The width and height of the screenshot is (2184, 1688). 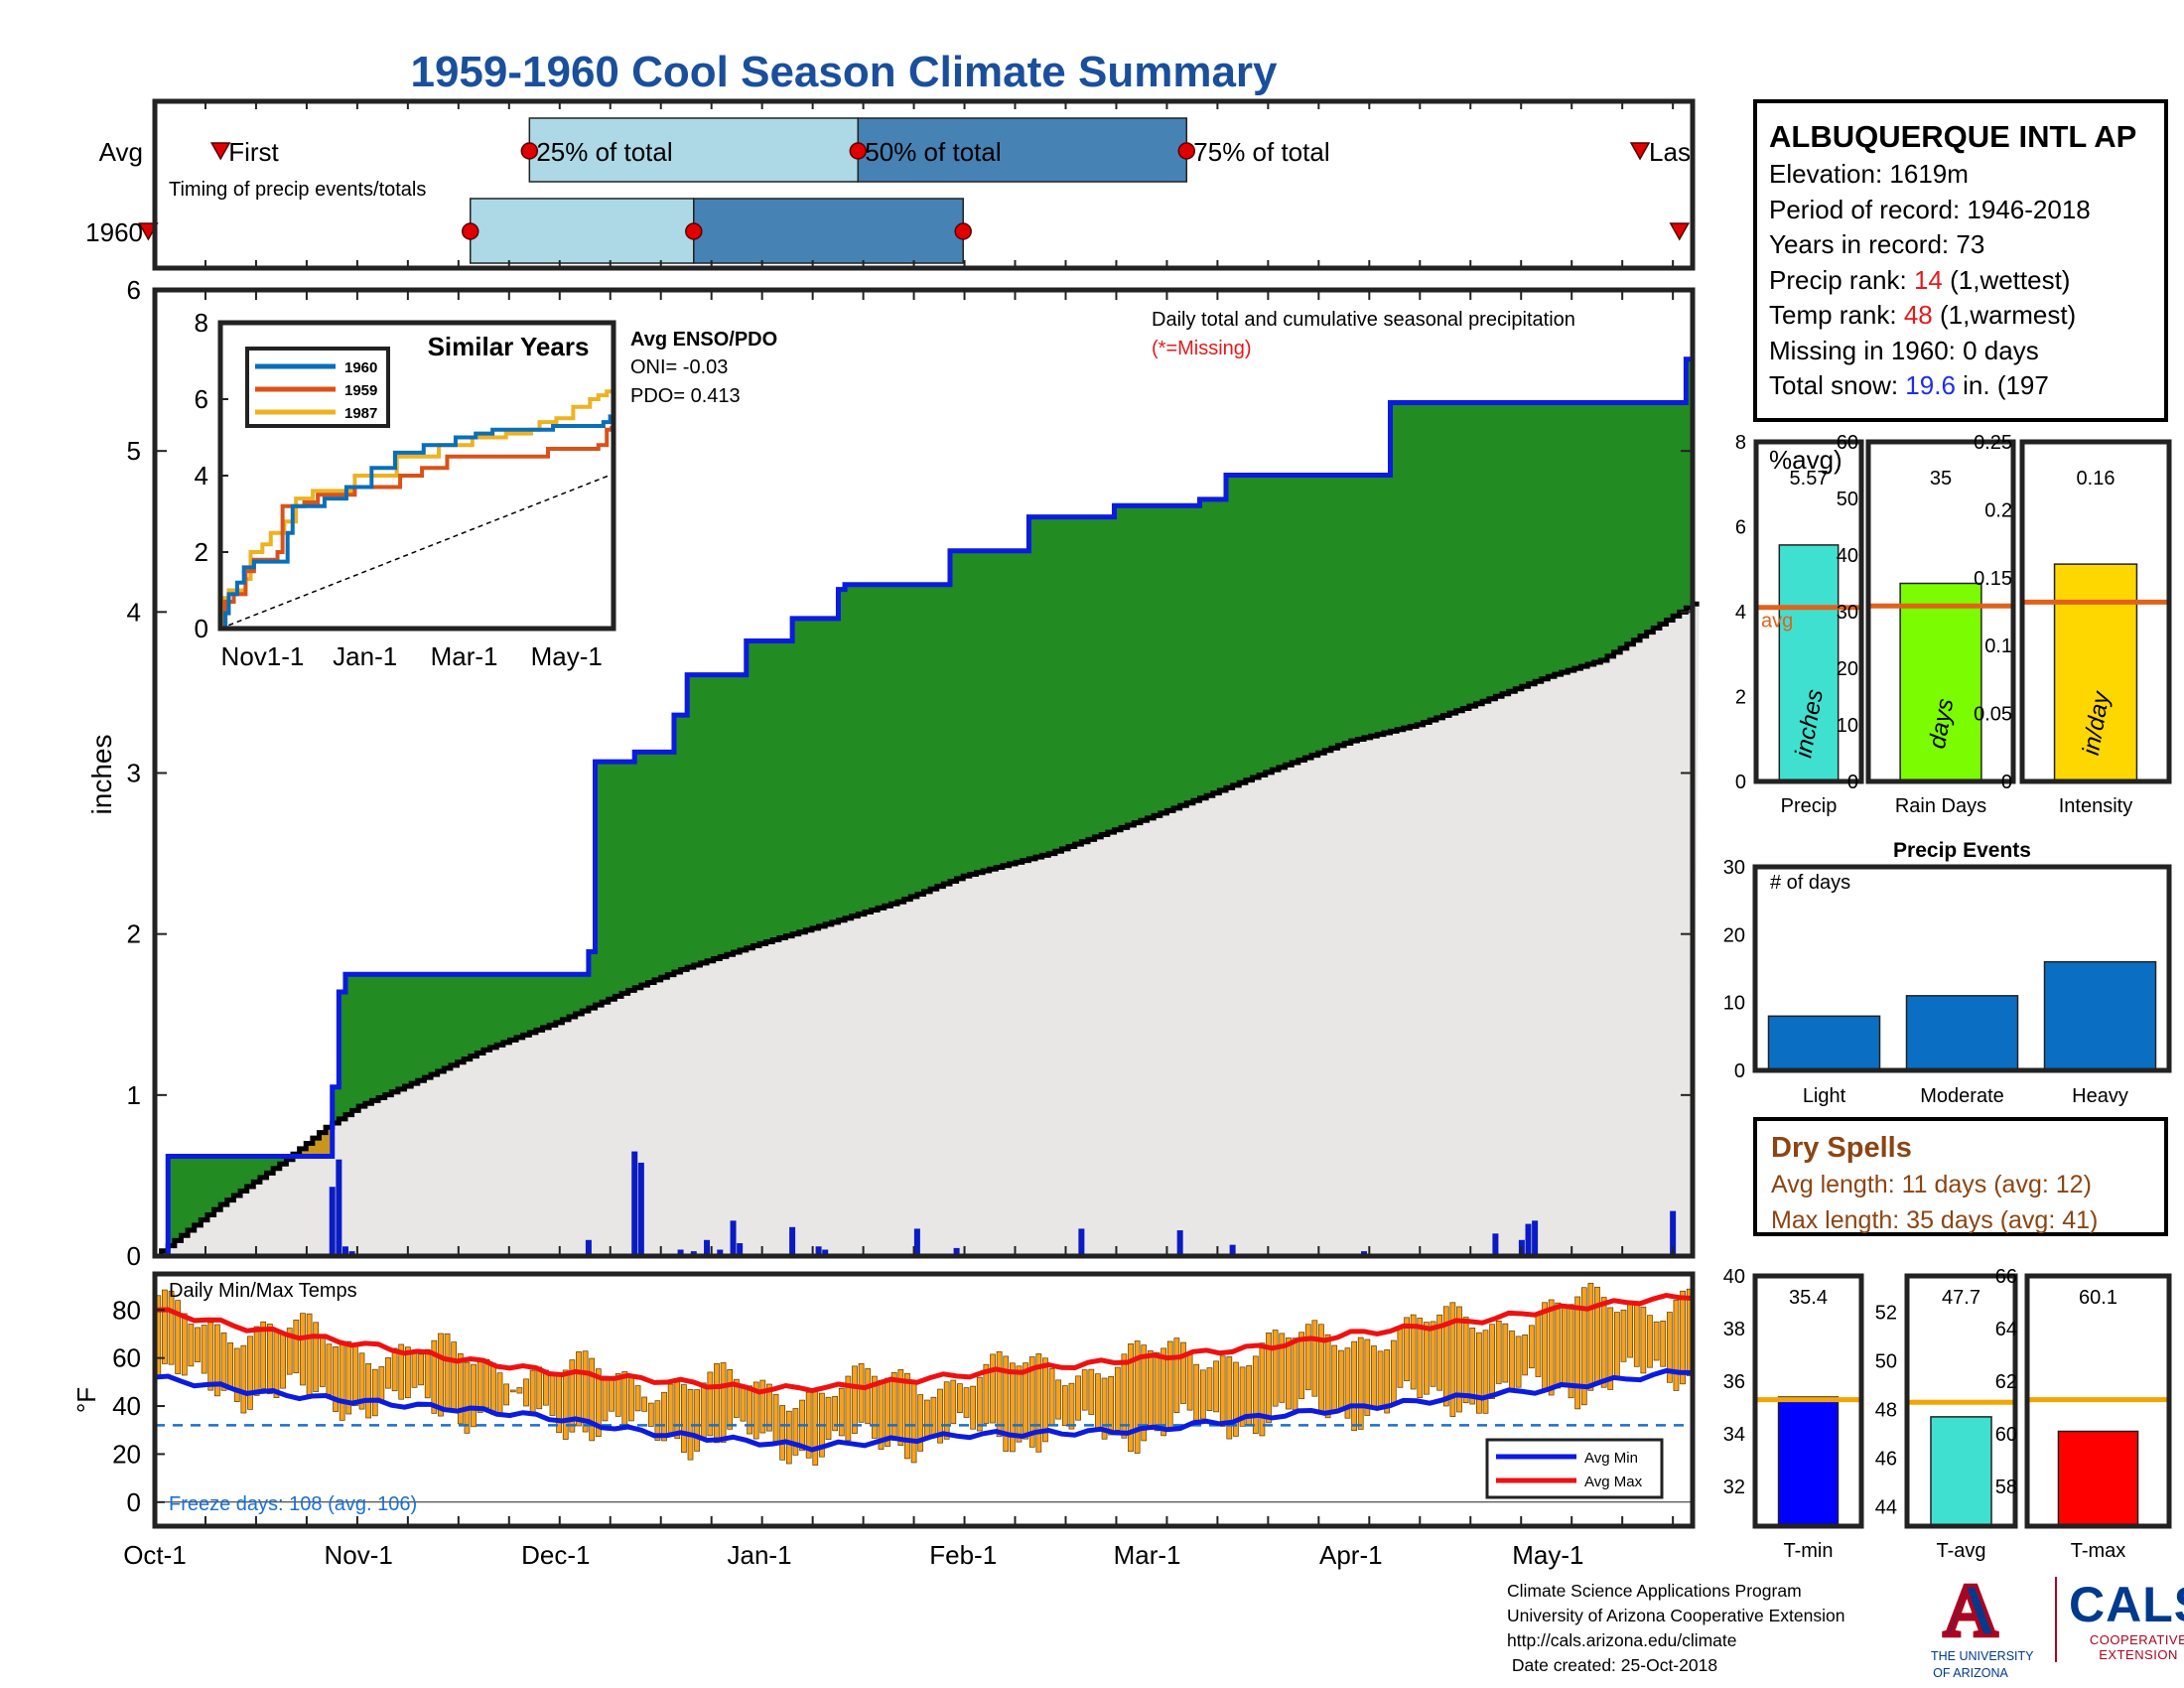 What do you see at coordinates (1740, 528) in the screenshot?
I see `summary-y-tick-label: 6` at bounding box center [1740, 528].